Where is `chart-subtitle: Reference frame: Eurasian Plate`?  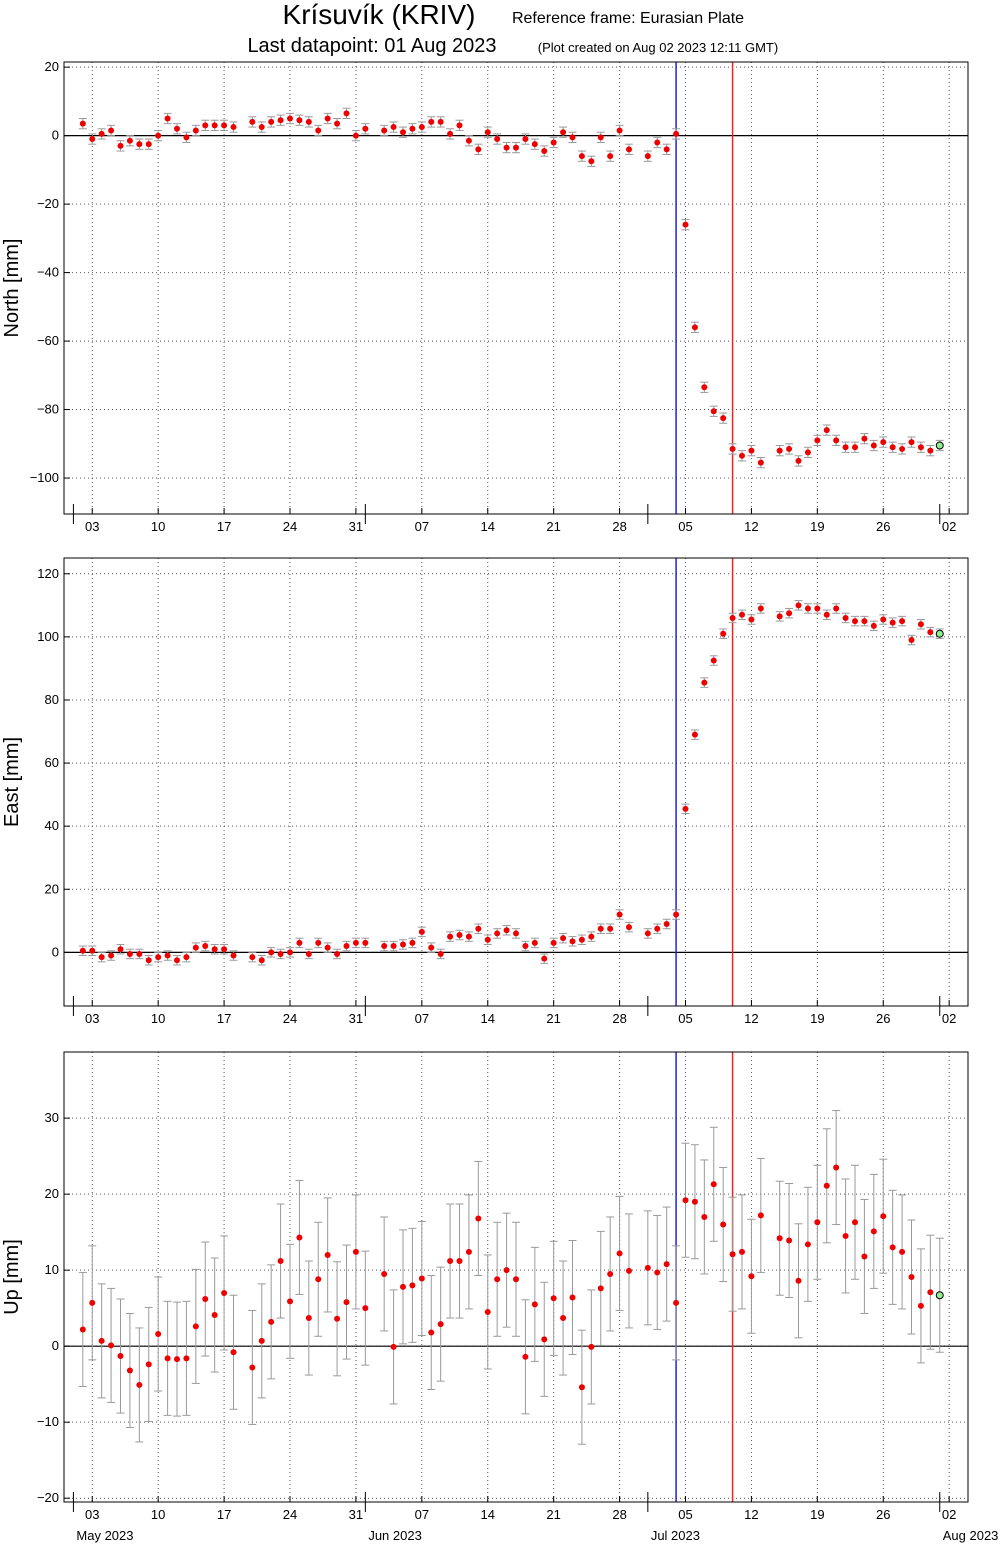 chart-subtitle: Reference frame: Eurasian Plate is located at coordinates (628, 18).